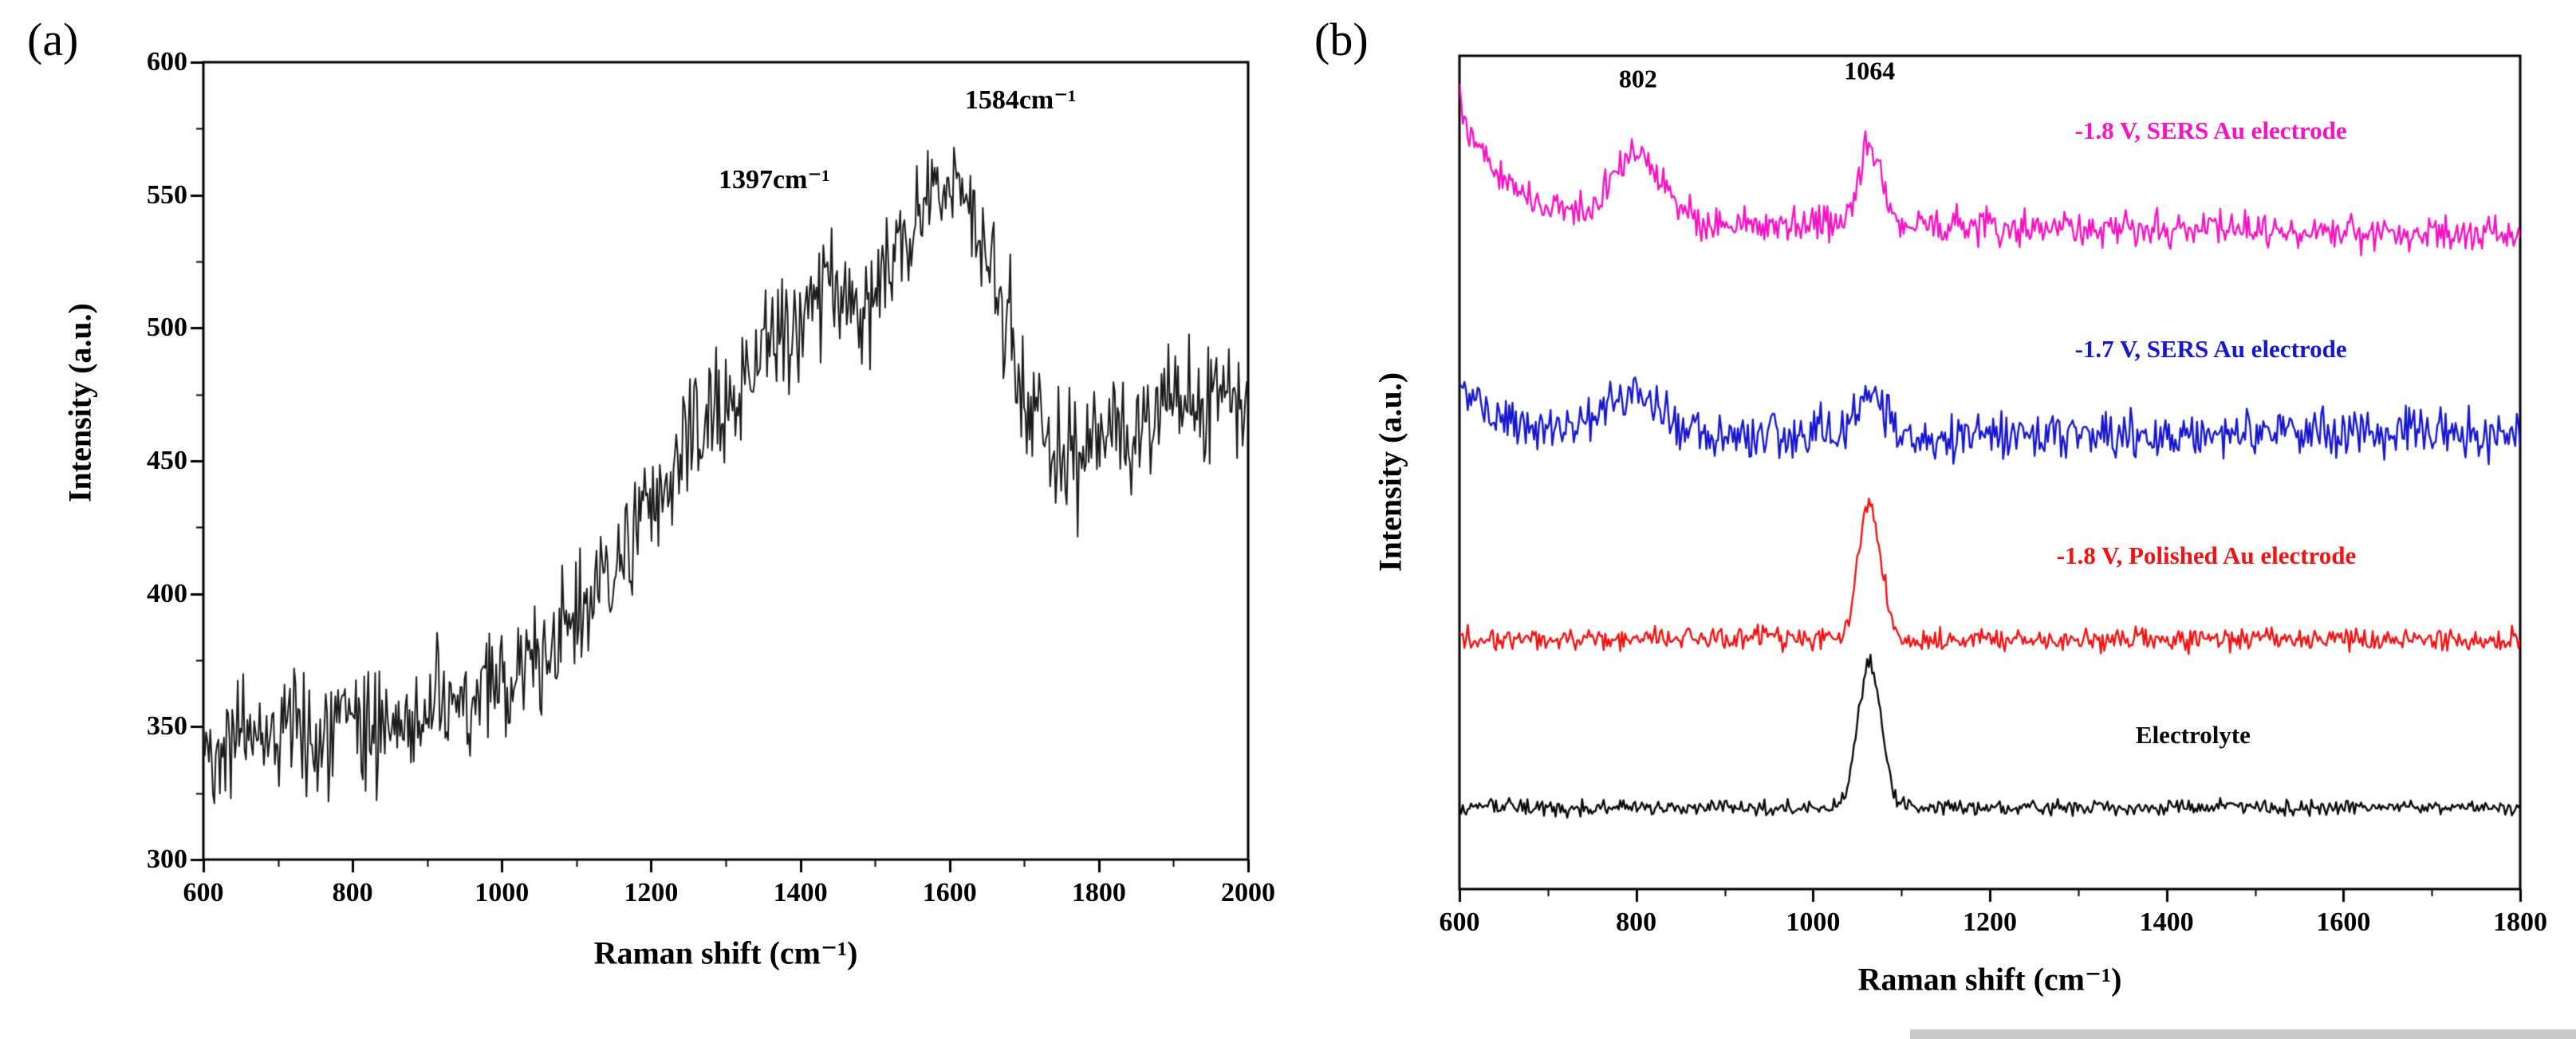 Image resolution: width=2576 pixels, height=1039 pixels. What do you see at coordinates (1248, 892) in the screenshot?
I see `x-tick-label-2000: 2000` at bounding box center [1248, 892].